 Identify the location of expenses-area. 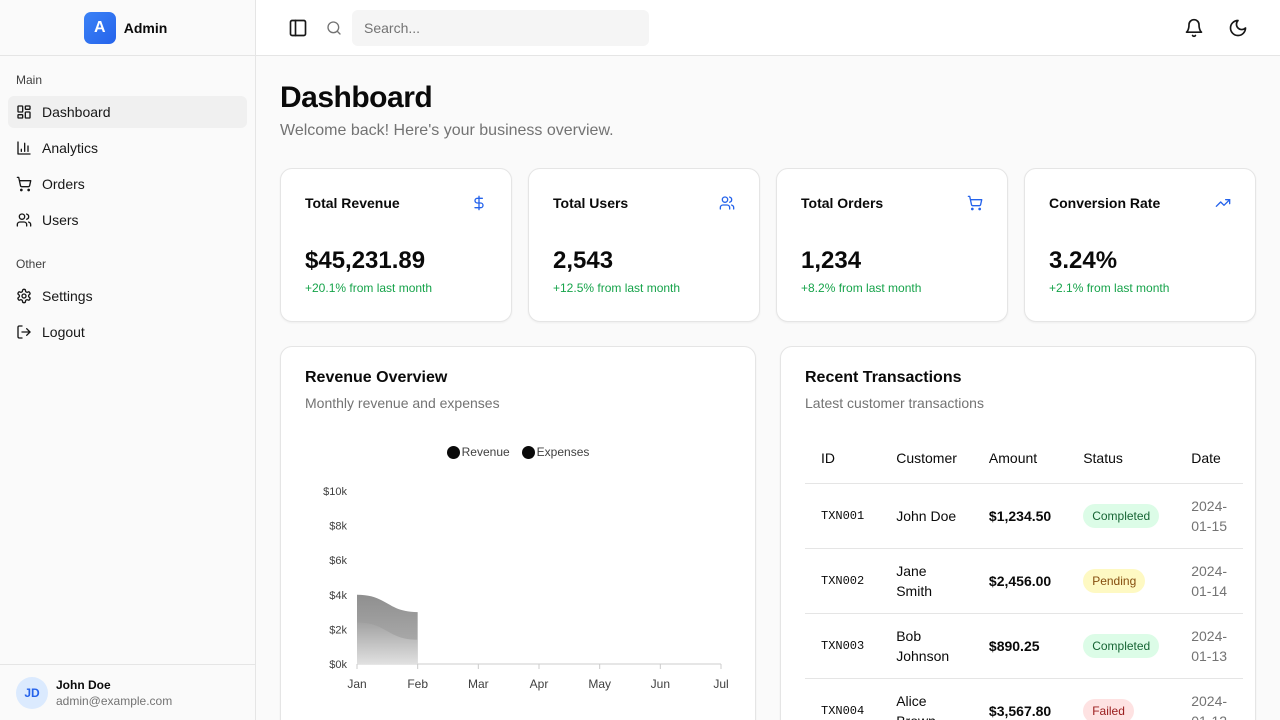
(387, 643).